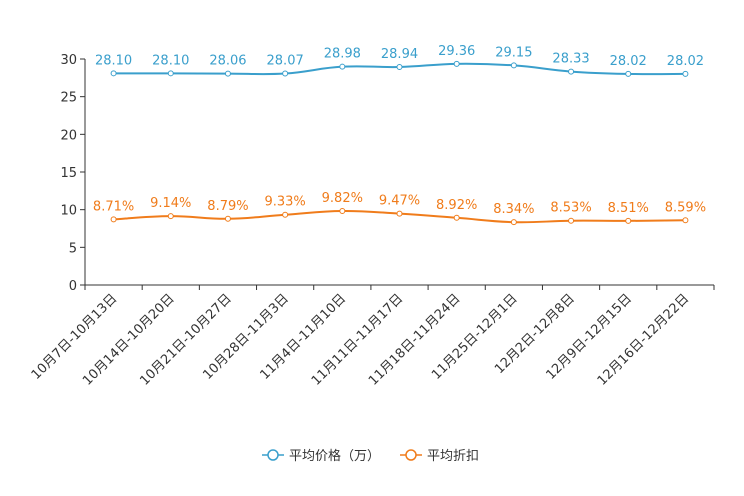  What do you see at coordinates (456, 205) in the screenshot?
I see `data-label: 8.92%` at bounding box center [456, 205].